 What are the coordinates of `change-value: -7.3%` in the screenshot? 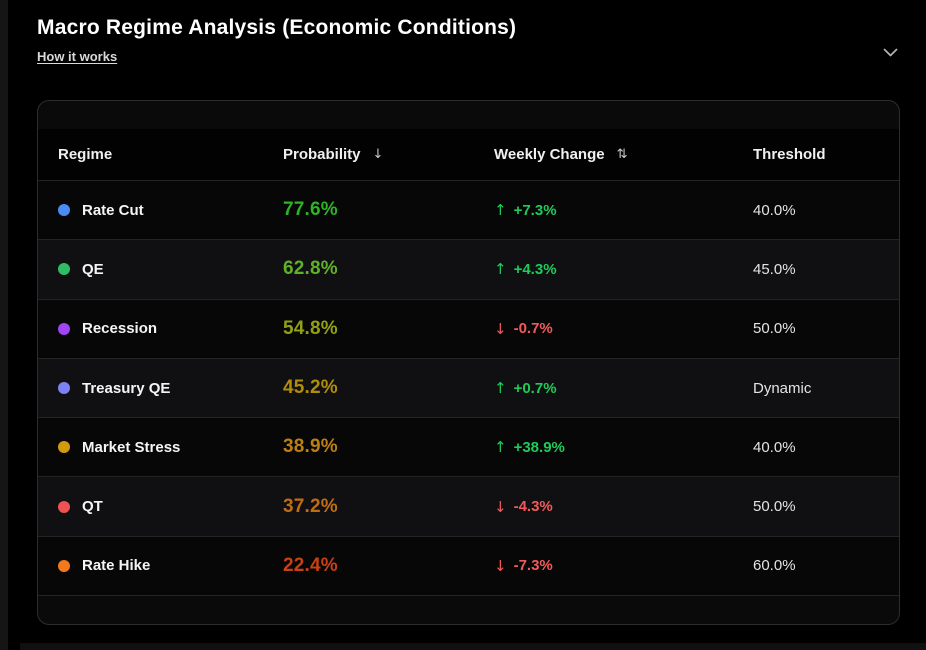 It's located at (533, 566).